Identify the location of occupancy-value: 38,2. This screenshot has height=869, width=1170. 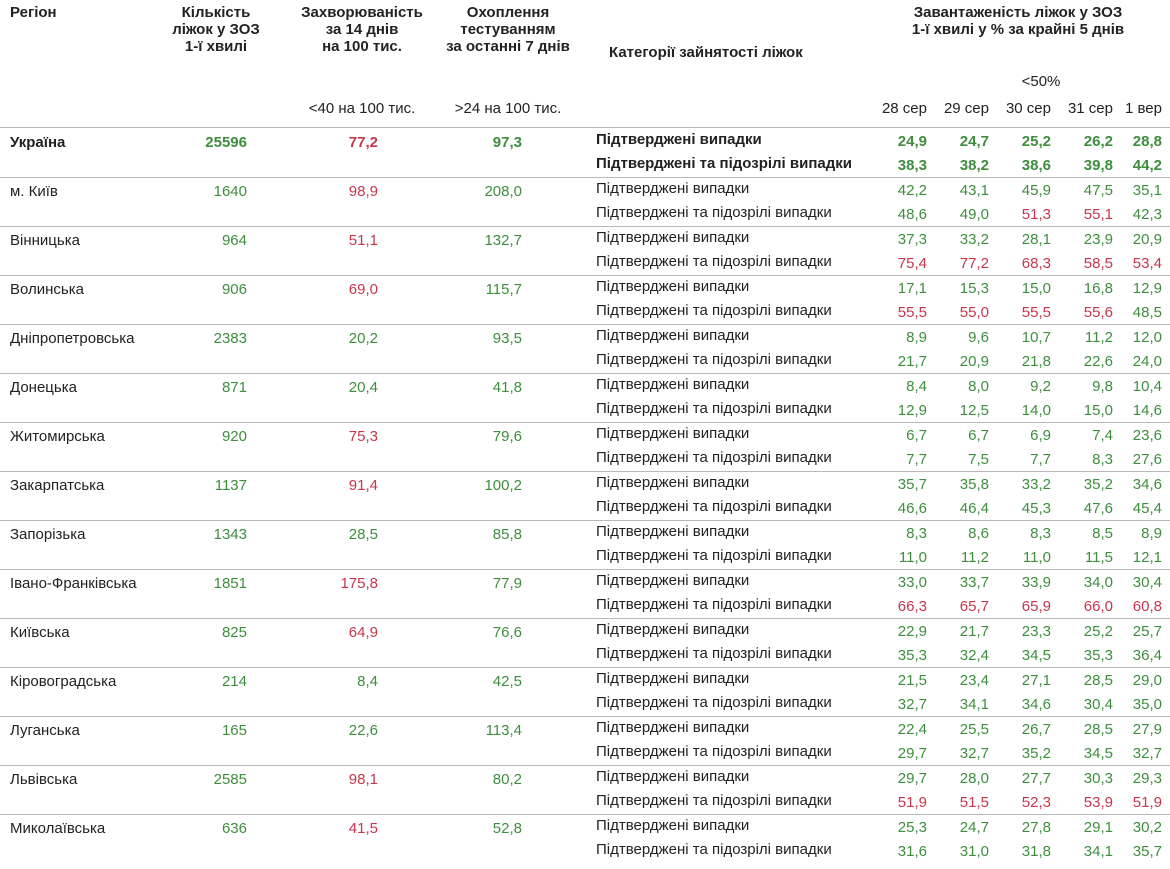
(974, 165).